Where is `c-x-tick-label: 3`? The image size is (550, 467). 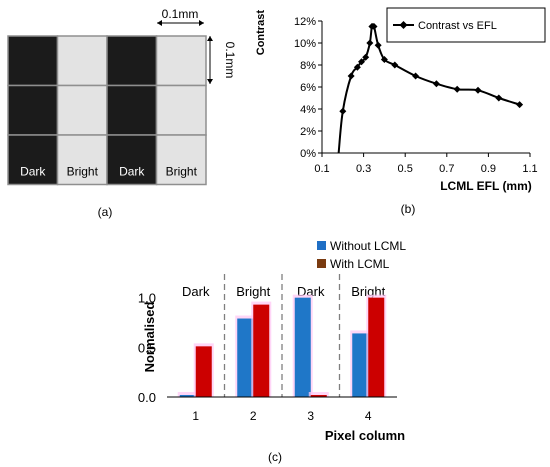 c-x-tick-label: 3 is located at coordinates (310, 416).